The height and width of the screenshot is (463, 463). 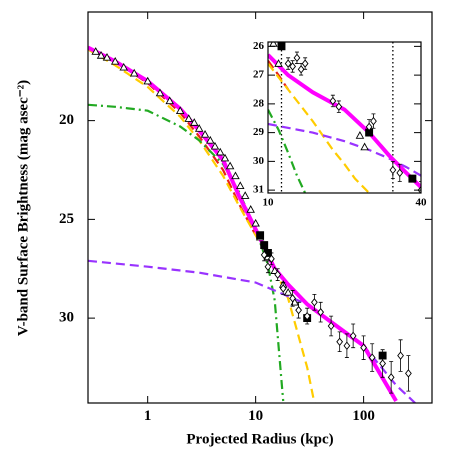 What do you see at coordinates (259, 132) in the screenshot?
I see `y-tick-label: 29` at bounding box center [259, 132].